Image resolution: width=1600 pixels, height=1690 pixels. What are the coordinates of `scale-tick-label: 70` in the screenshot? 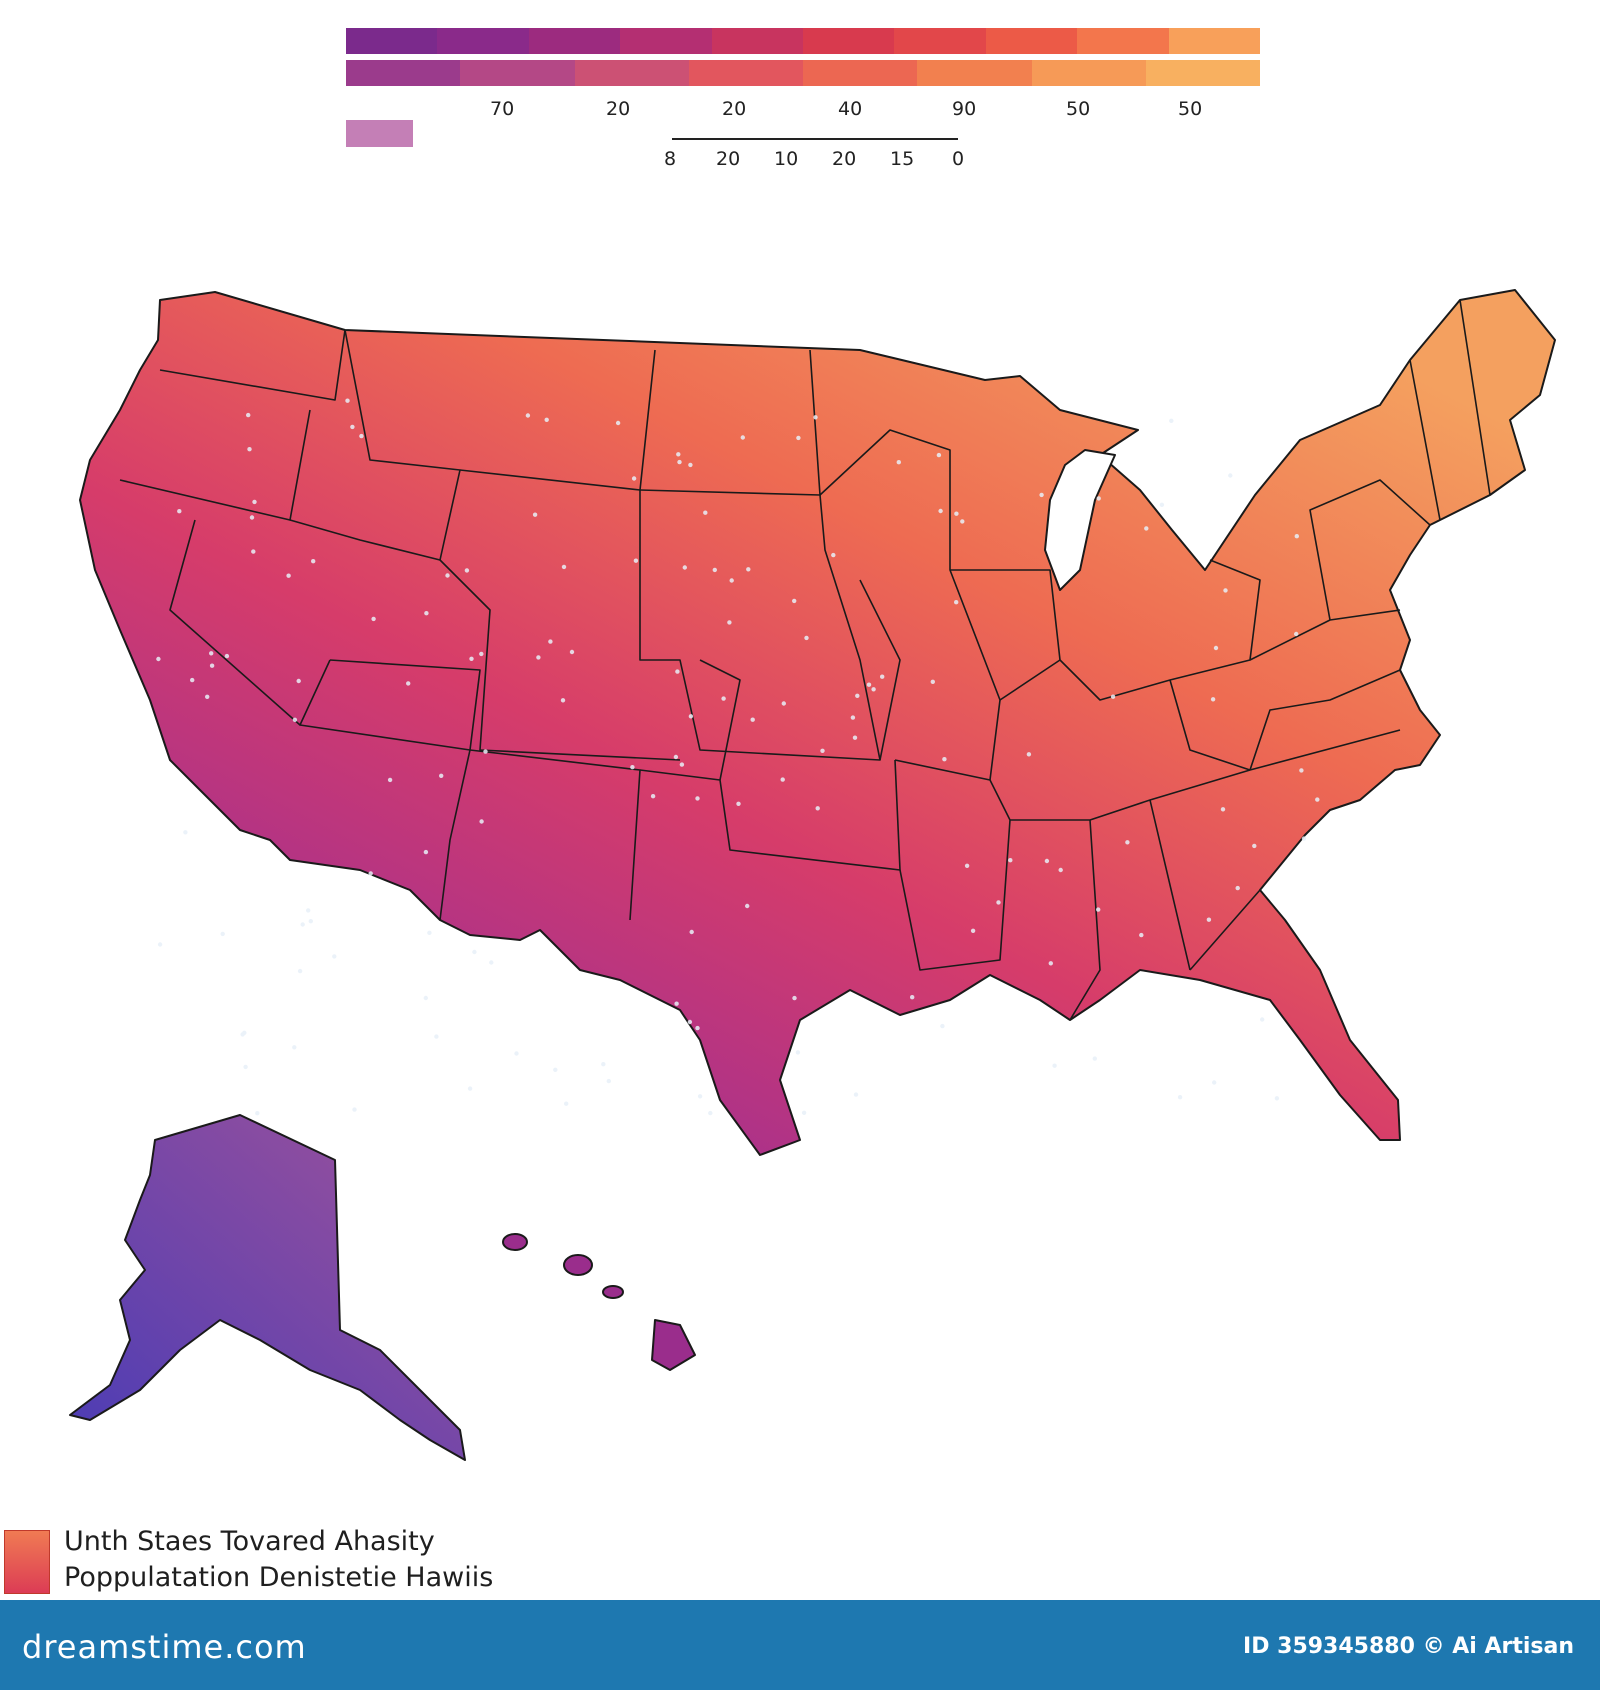 It's located at (502, 109).